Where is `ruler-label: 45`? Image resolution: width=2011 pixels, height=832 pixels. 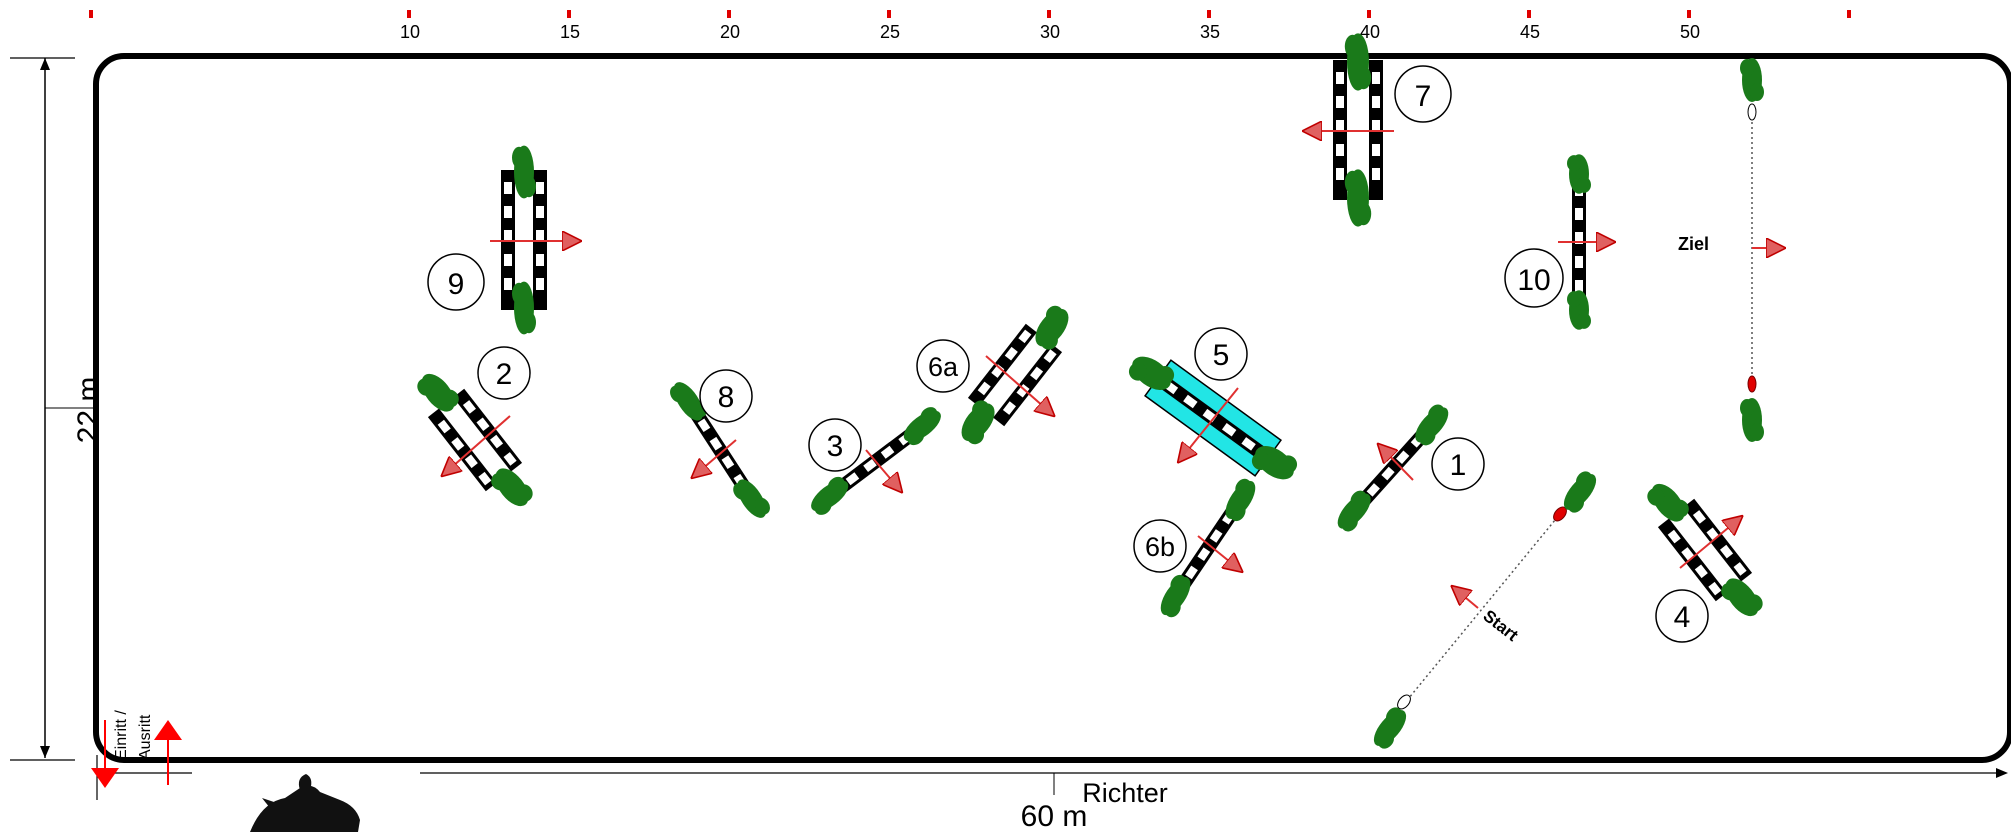
ruler-label: 45 is located at coordinates (1530, 32).